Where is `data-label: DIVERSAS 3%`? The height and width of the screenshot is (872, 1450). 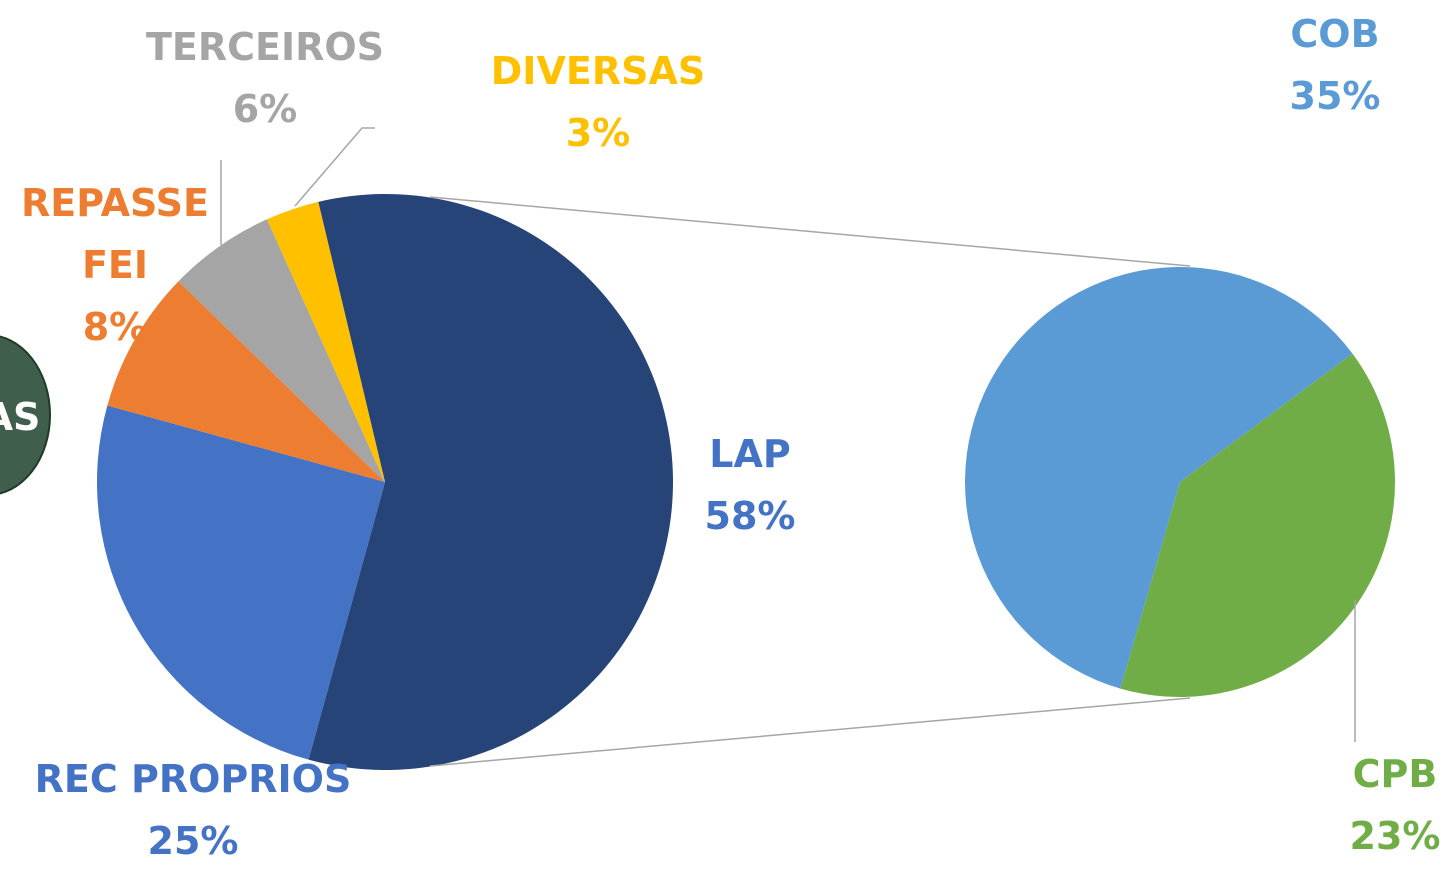 data-label: DIVERSAS 3% is located at coordinates (598, 102).